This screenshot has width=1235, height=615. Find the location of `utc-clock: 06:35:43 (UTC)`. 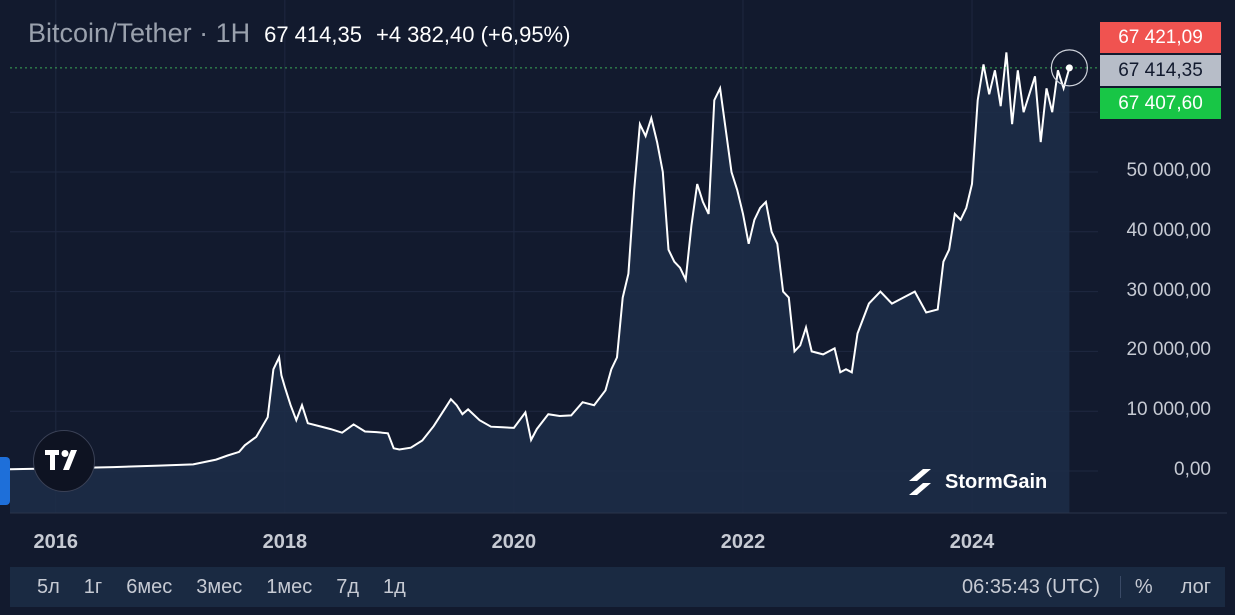

utc-clock: 06:35:43 (UTC) is located at coordinates (1031, 586).